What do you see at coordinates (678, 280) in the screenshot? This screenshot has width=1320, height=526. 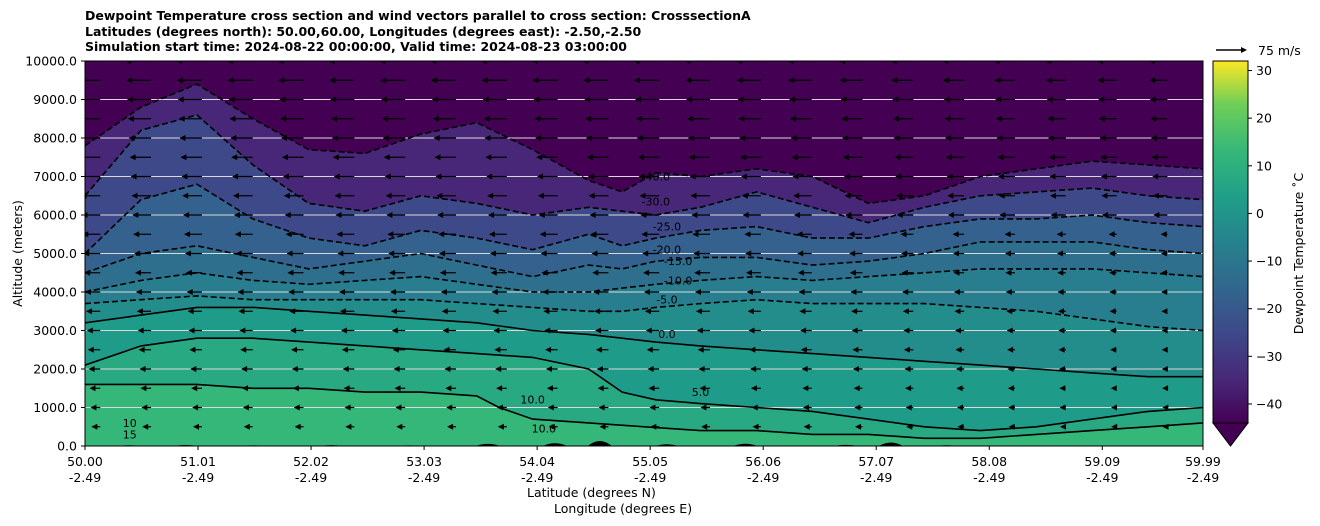 I see `contour-label: -10.0` at bounding box center [678, 280].